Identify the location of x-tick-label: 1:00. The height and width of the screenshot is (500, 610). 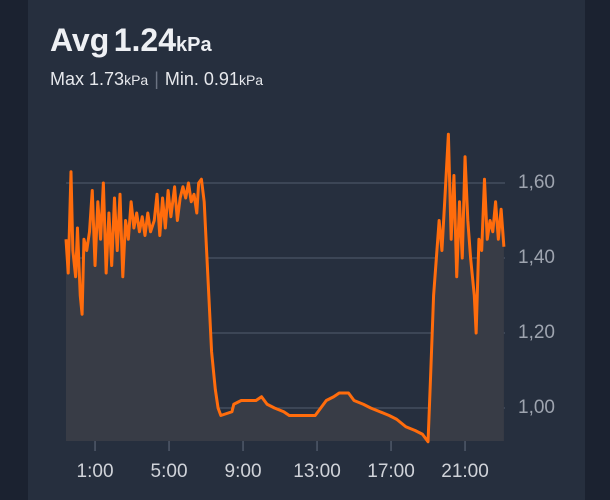
(95, 471).